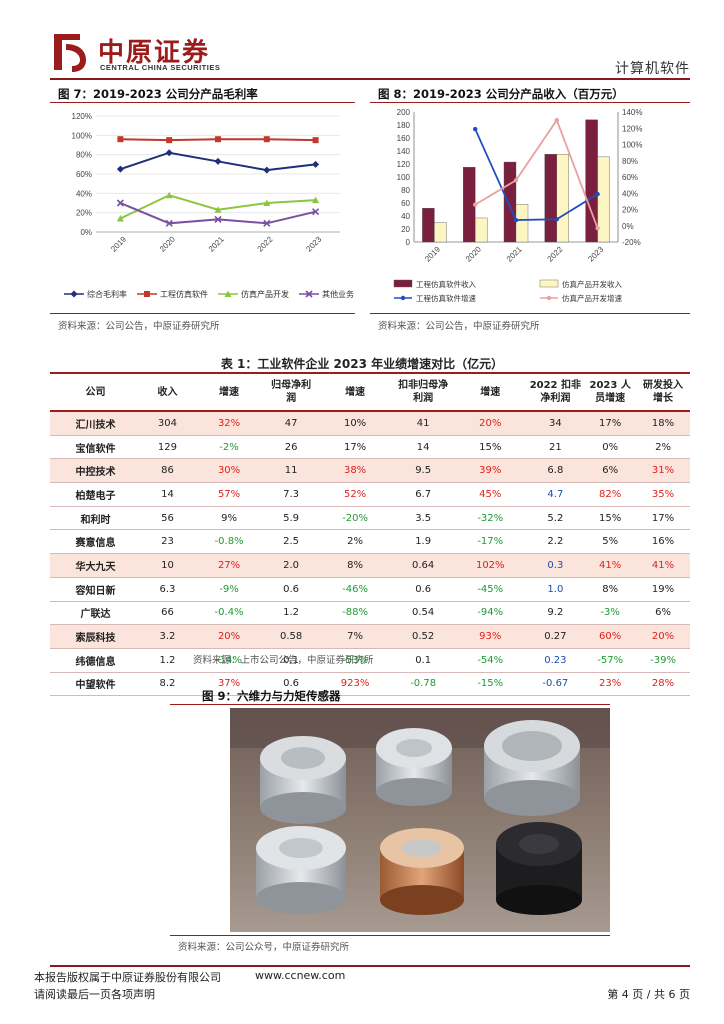 Image resolution: width=724 pixels, height=1024 pixels. What do you see at coordinates (370, 494) in the screenshot?
I see `table-row: 柏楚电子 14 57% 7.3 52% 6.7 45% 4.7 82% 35%` at bounding box center [370, 494].